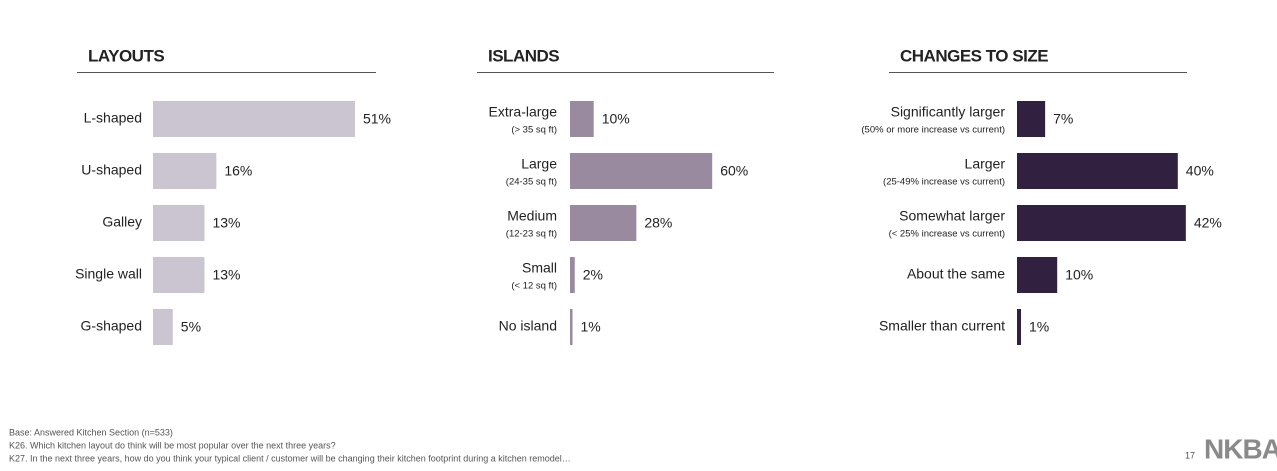  Describe the element at coordinates (523, 112) in the screenshot. I see `category-label: Extra-large` at that location.